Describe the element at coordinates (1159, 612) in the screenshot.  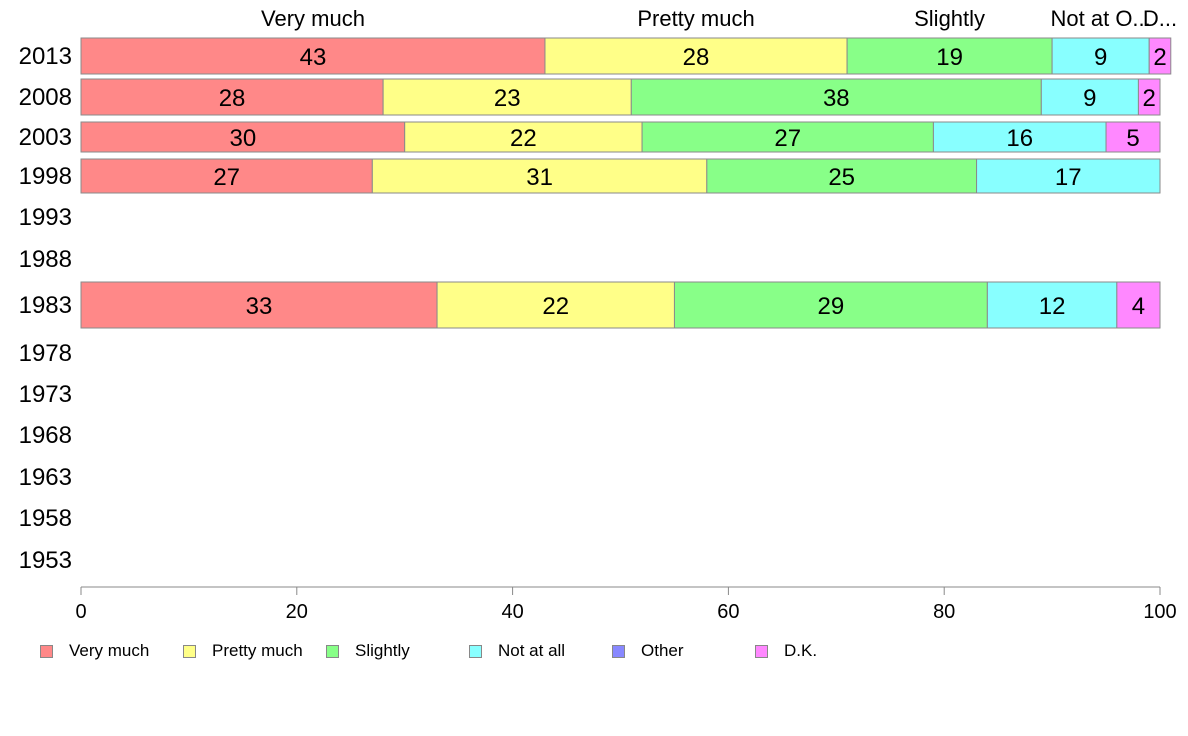
I see `x-tick-label: 100` at that location.